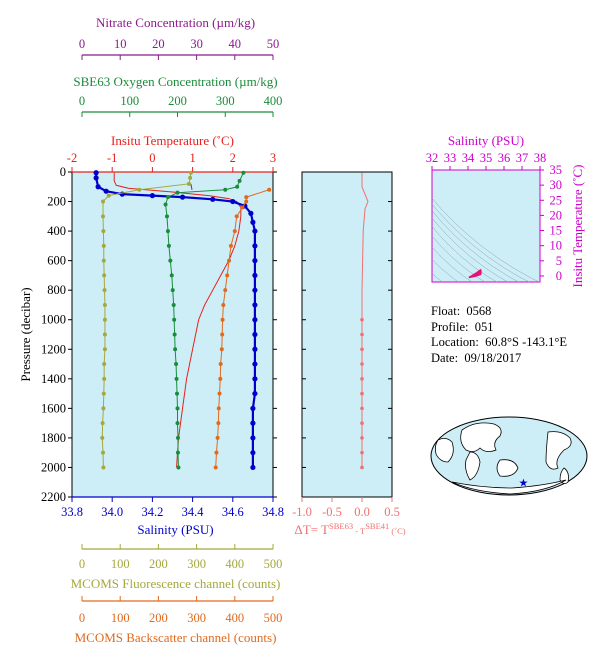 The width and height of the screenshot is (608, 662). What do you see at coordinates (176, 583) in the screenshot?
I see `fluorescence-axis-label: MCOMS Fluorescence channel (counts)` at bounding box center [176, 583].